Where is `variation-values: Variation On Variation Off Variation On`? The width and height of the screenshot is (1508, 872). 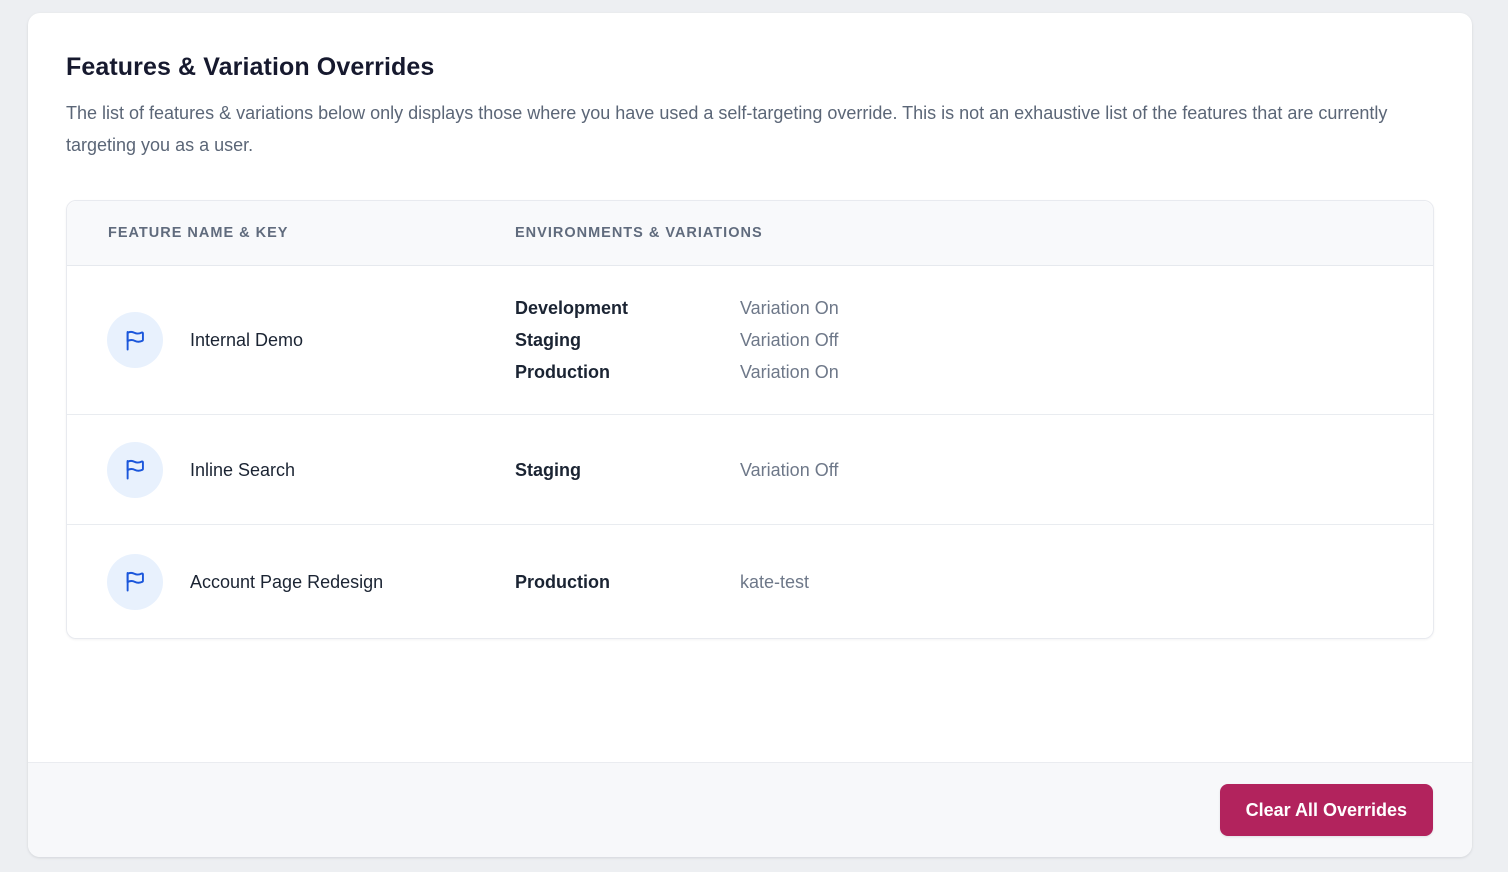
variation-values: Variation On Variation Off Variation On is located at coordinates (1086, 340).